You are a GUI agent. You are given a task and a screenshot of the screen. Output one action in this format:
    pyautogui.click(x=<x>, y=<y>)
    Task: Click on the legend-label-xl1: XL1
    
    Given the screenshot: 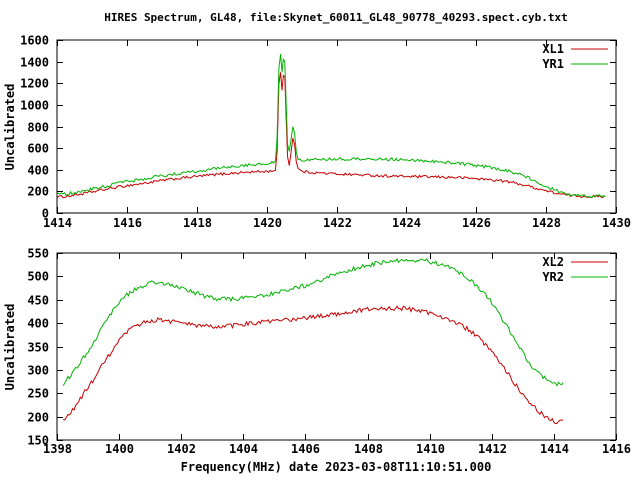 What is the action you would take?
    pyautogui.click(x=553, y=49)
    